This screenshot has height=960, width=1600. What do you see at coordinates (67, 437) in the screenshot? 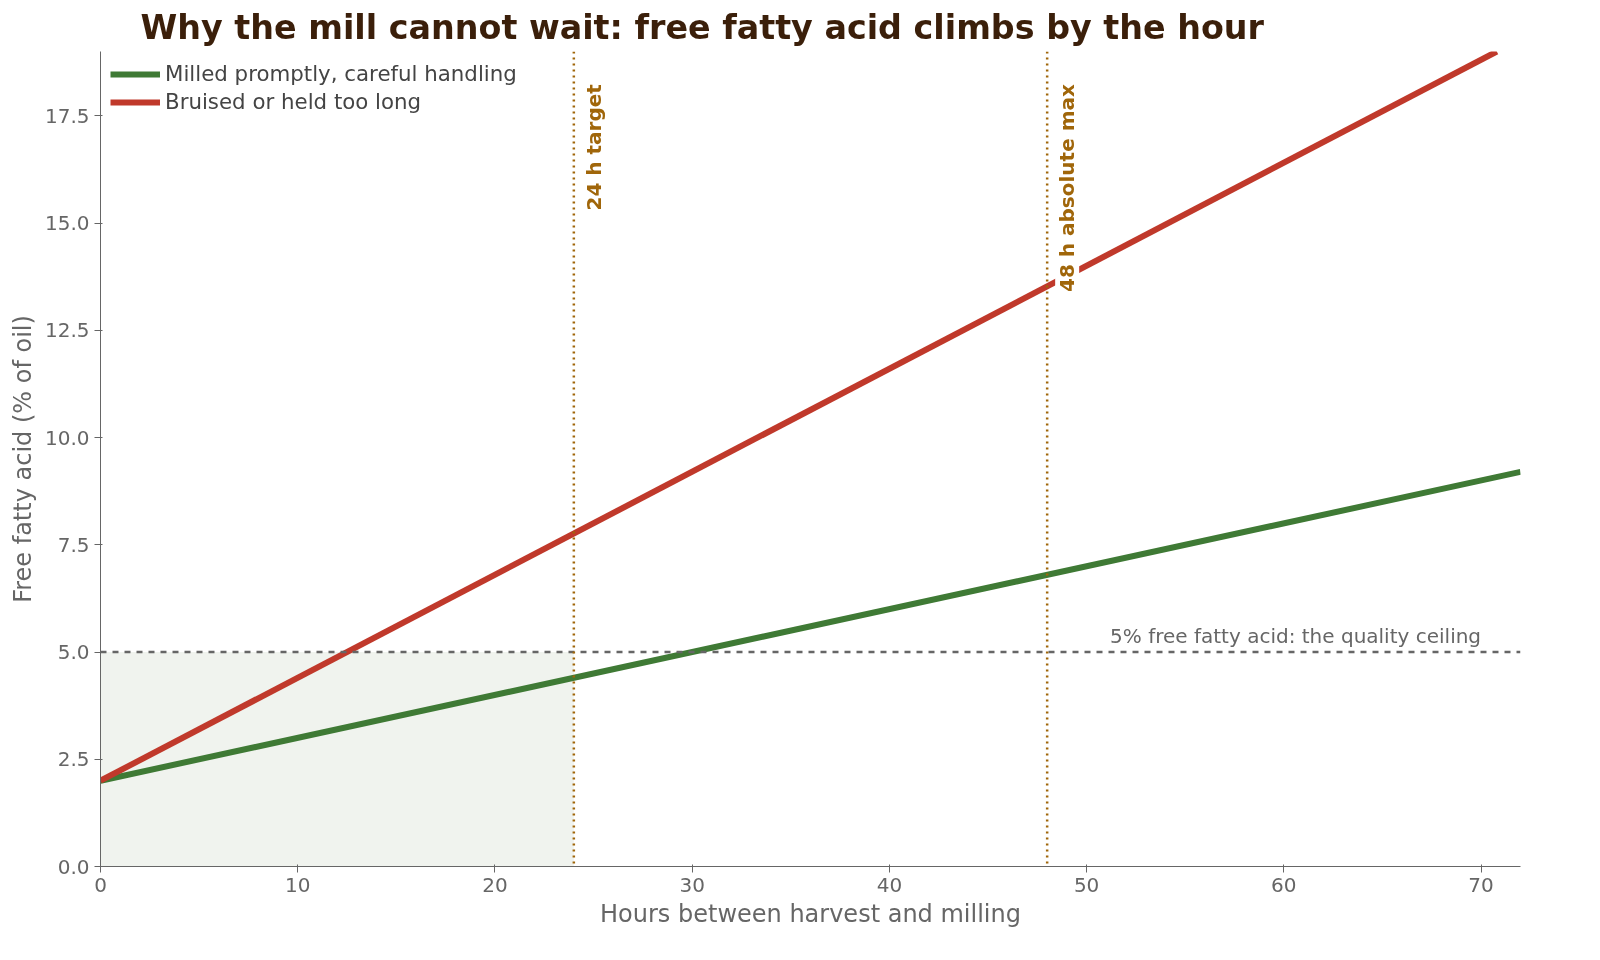
I see `y-tick-label: 10.0` at bounding box center [67, 437].